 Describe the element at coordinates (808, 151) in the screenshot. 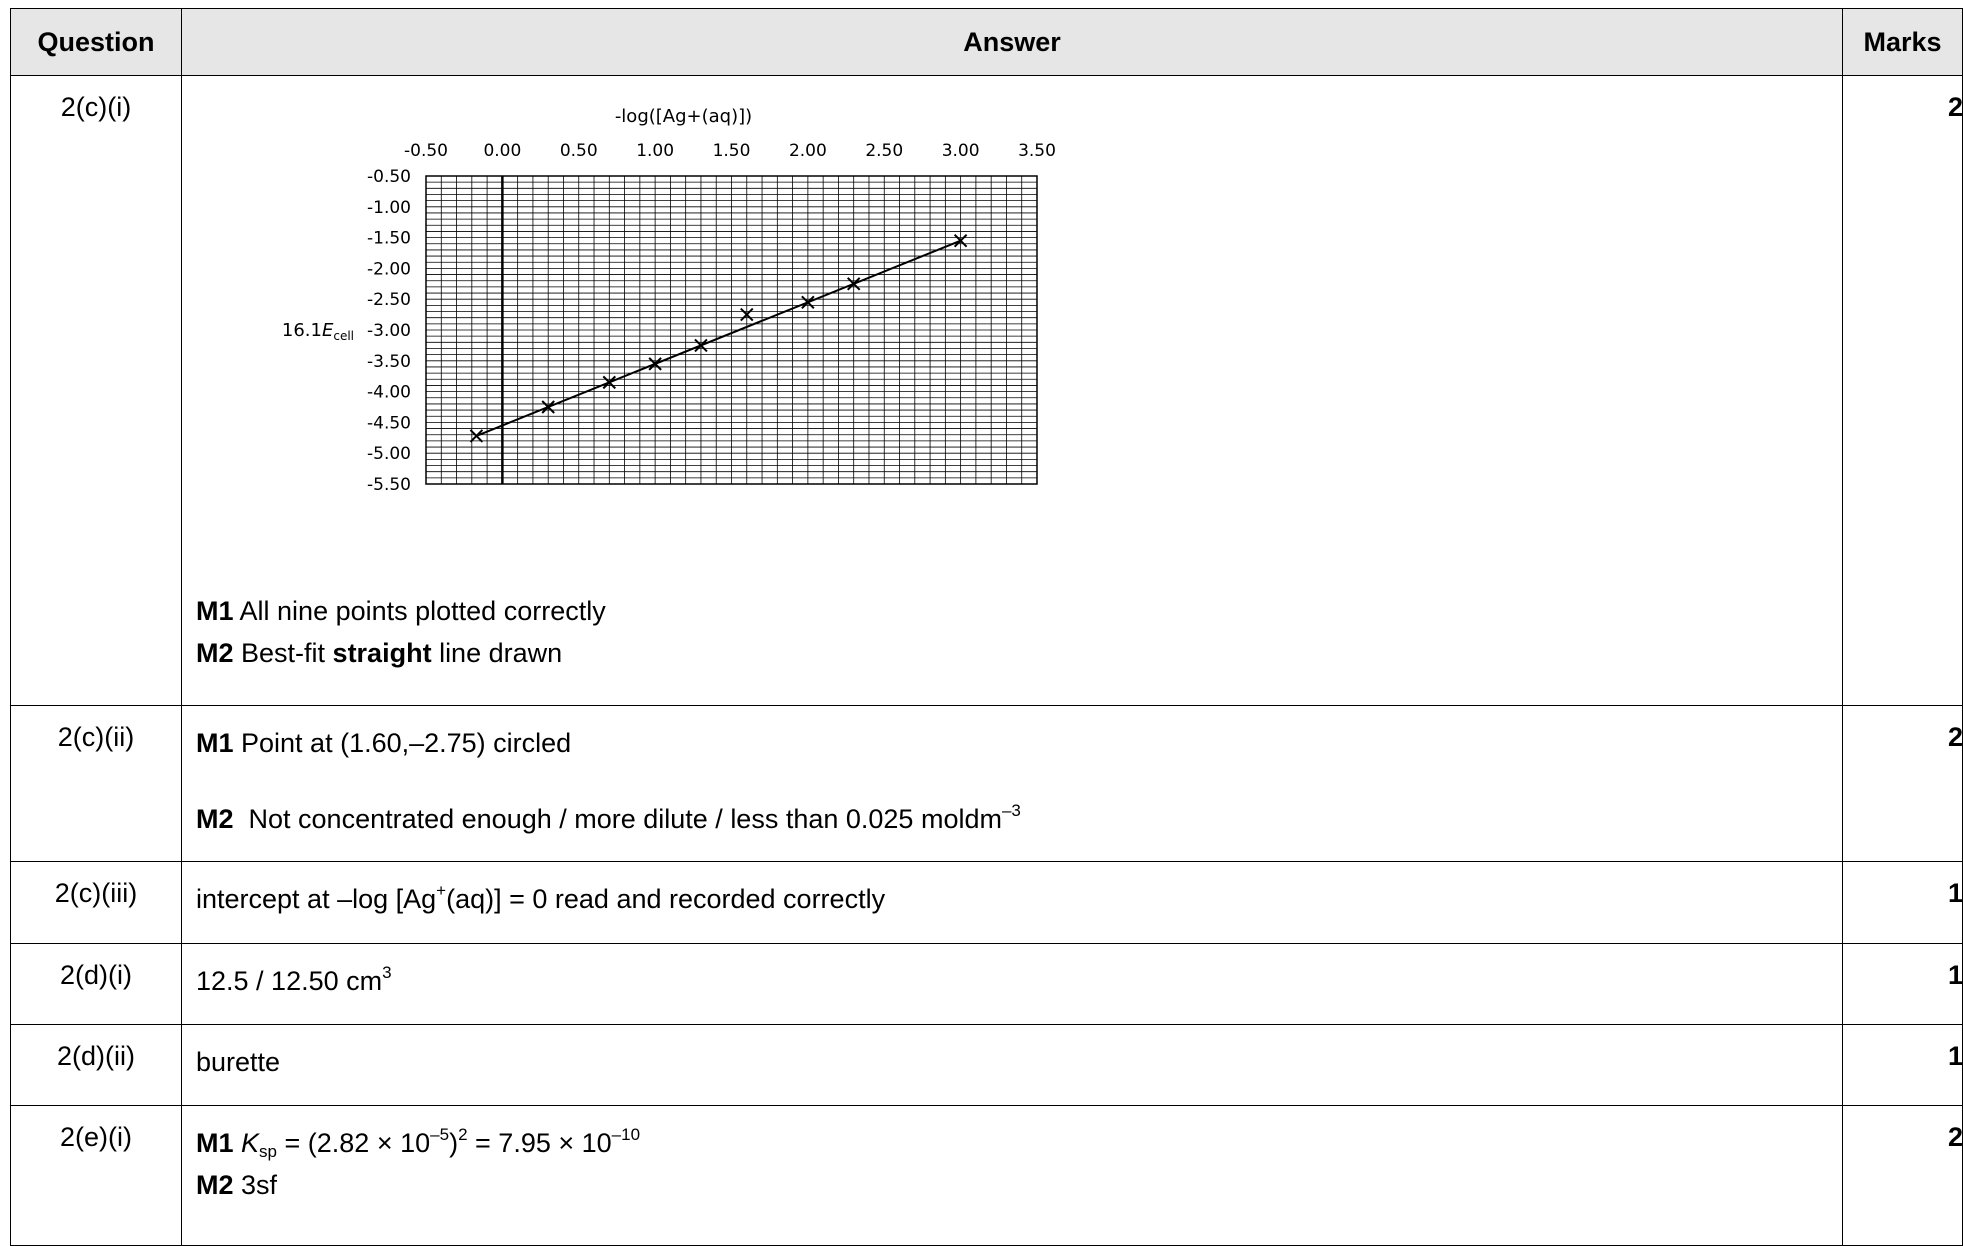

I see `x-tick-label: 2.00` at that location.